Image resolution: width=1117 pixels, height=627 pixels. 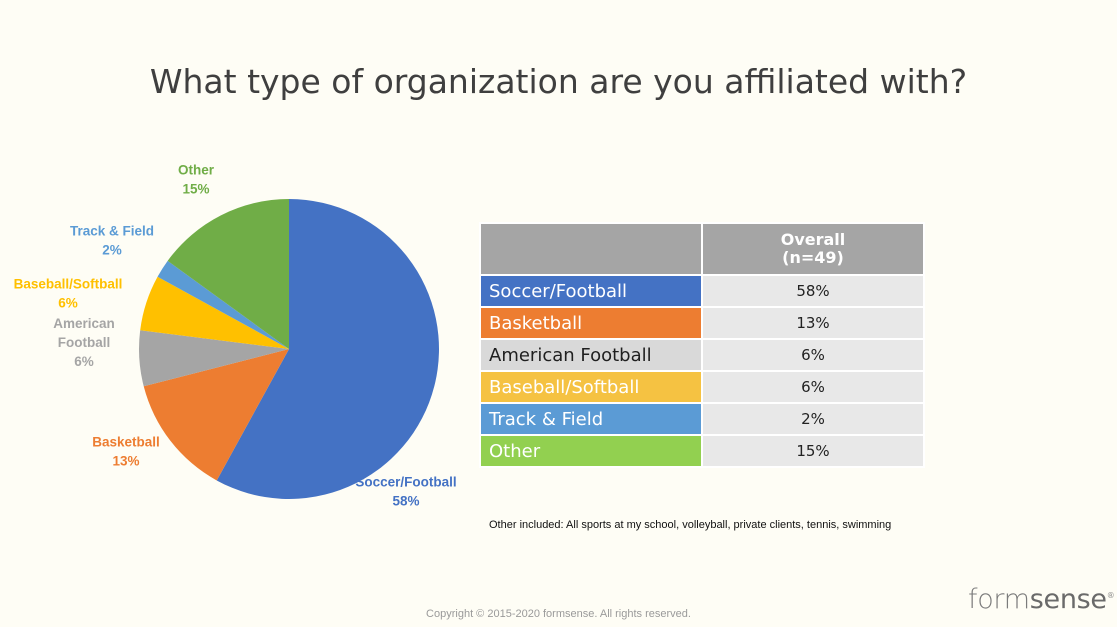 I want to click on pie-data-label-category: Track & Field, so click(x=112, y=231).